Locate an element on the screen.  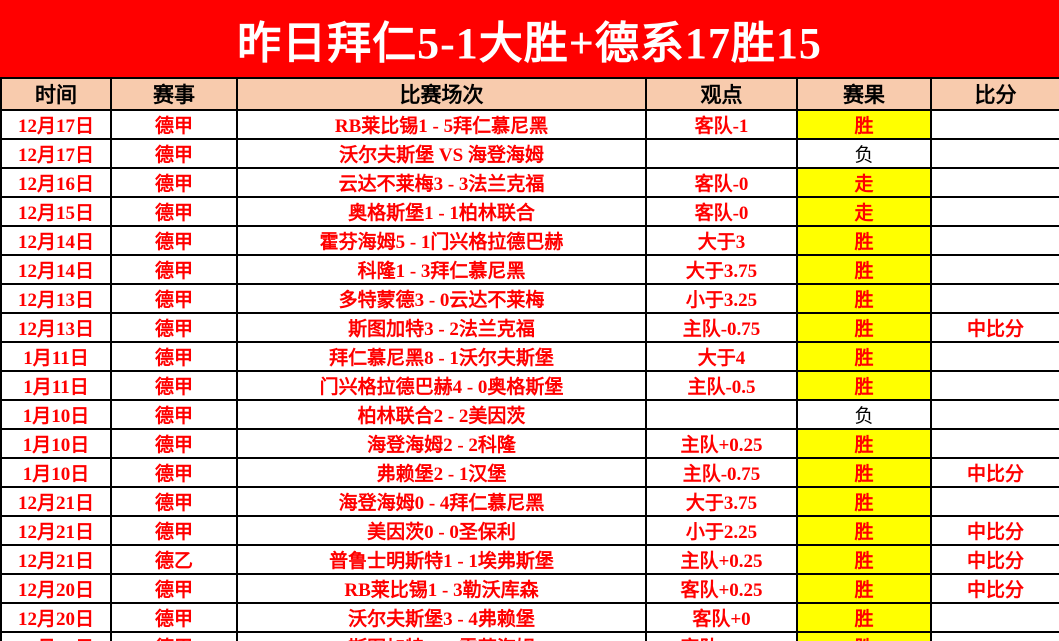
match-cell: RB莱比锡1 - 5拜仁慕尼黑 is located at coordinates (441, 124).